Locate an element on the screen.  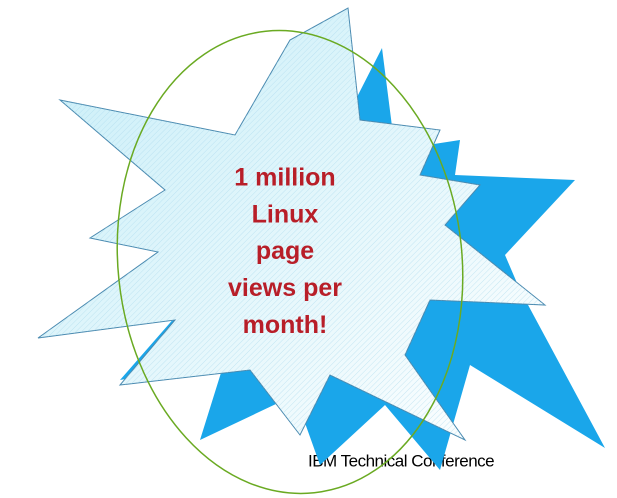
footer: IBM Technical Conference is located at coordinates (401, 460).